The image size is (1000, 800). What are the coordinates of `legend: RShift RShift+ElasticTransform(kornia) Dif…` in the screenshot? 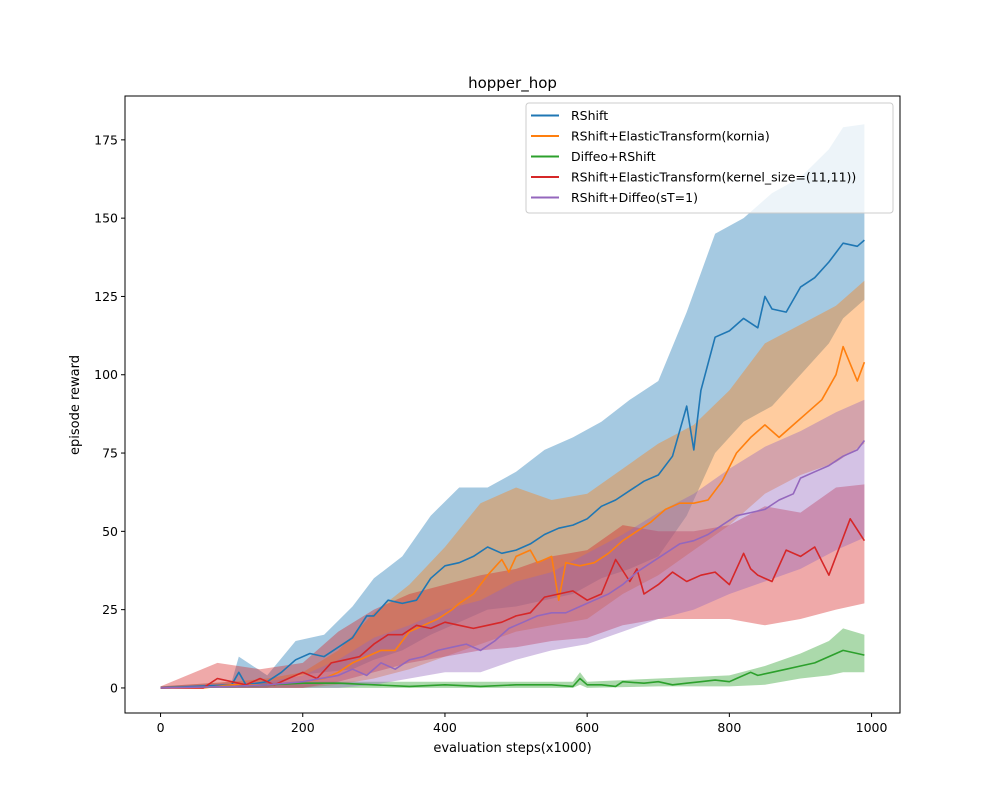 It's located at (709, 158).